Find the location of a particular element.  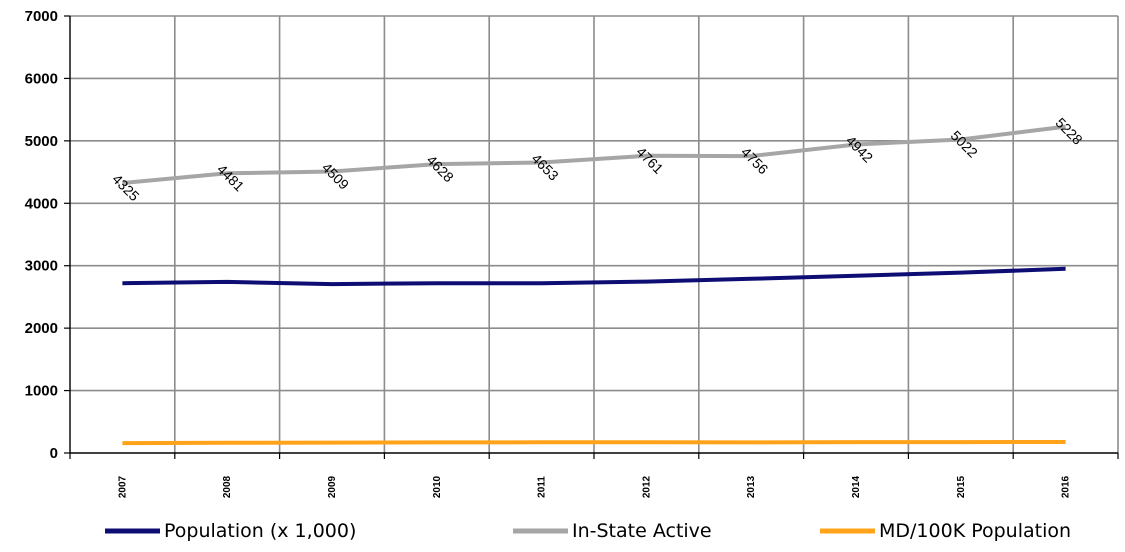

data-label: 5022 is located at coordinates (964, 143).